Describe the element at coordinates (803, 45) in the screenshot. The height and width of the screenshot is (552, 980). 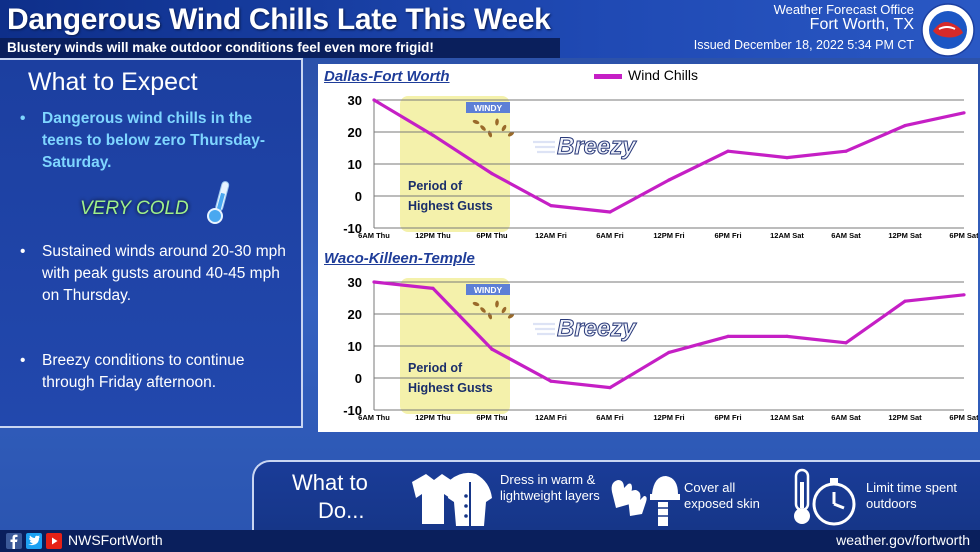
I see `issued-timestamp: Issued December 18, 2022 5:34 PM CT` at that location.